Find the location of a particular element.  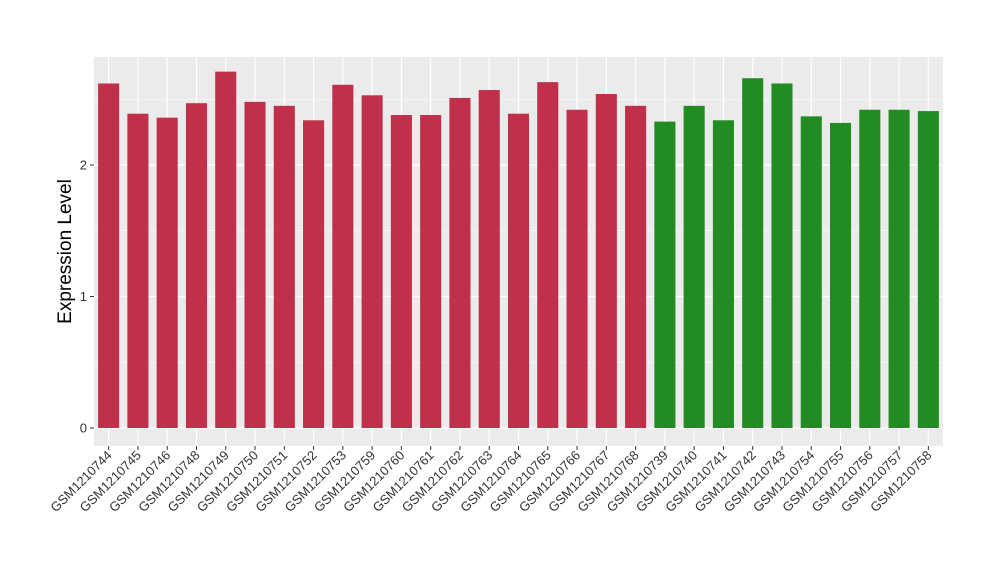

y-axis-title: Expression Level is located at coordinates (65, 251).